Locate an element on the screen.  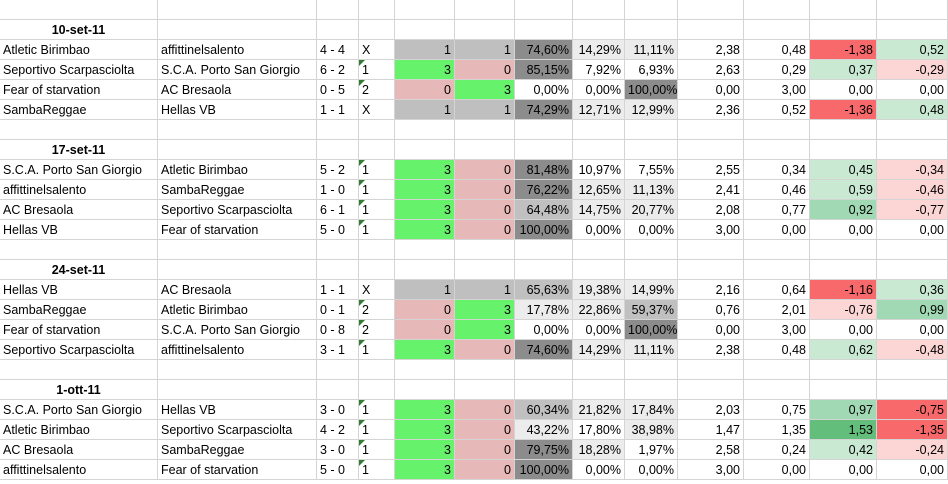
cell-away: affittinelsalento is located at coordinates (237, 350).